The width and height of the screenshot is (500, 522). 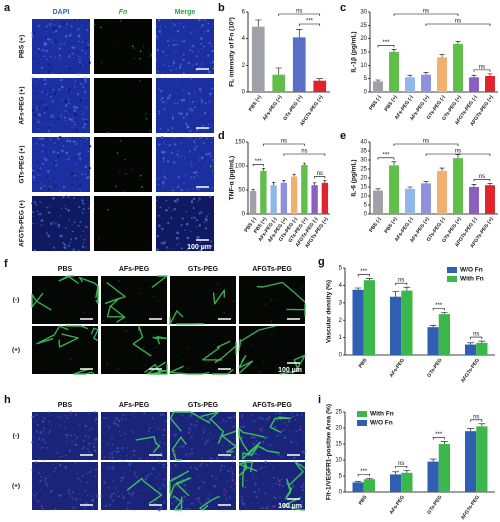 What do you see at coordinates (426, 14) in the screenshot?
I see `significance-bracket` at bounding box center [426, 14].